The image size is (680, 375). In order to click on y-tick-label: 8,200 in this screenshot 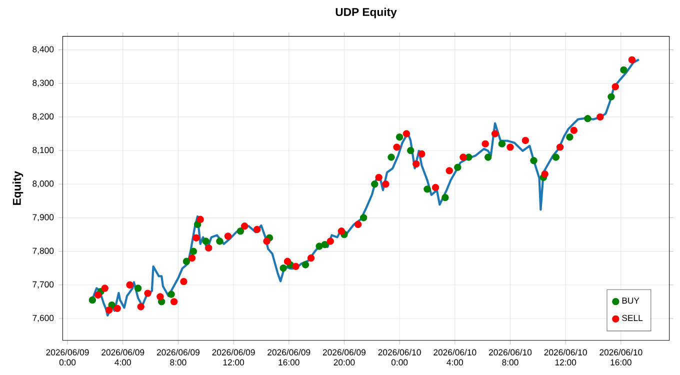, I will do `click(43, 117)`.